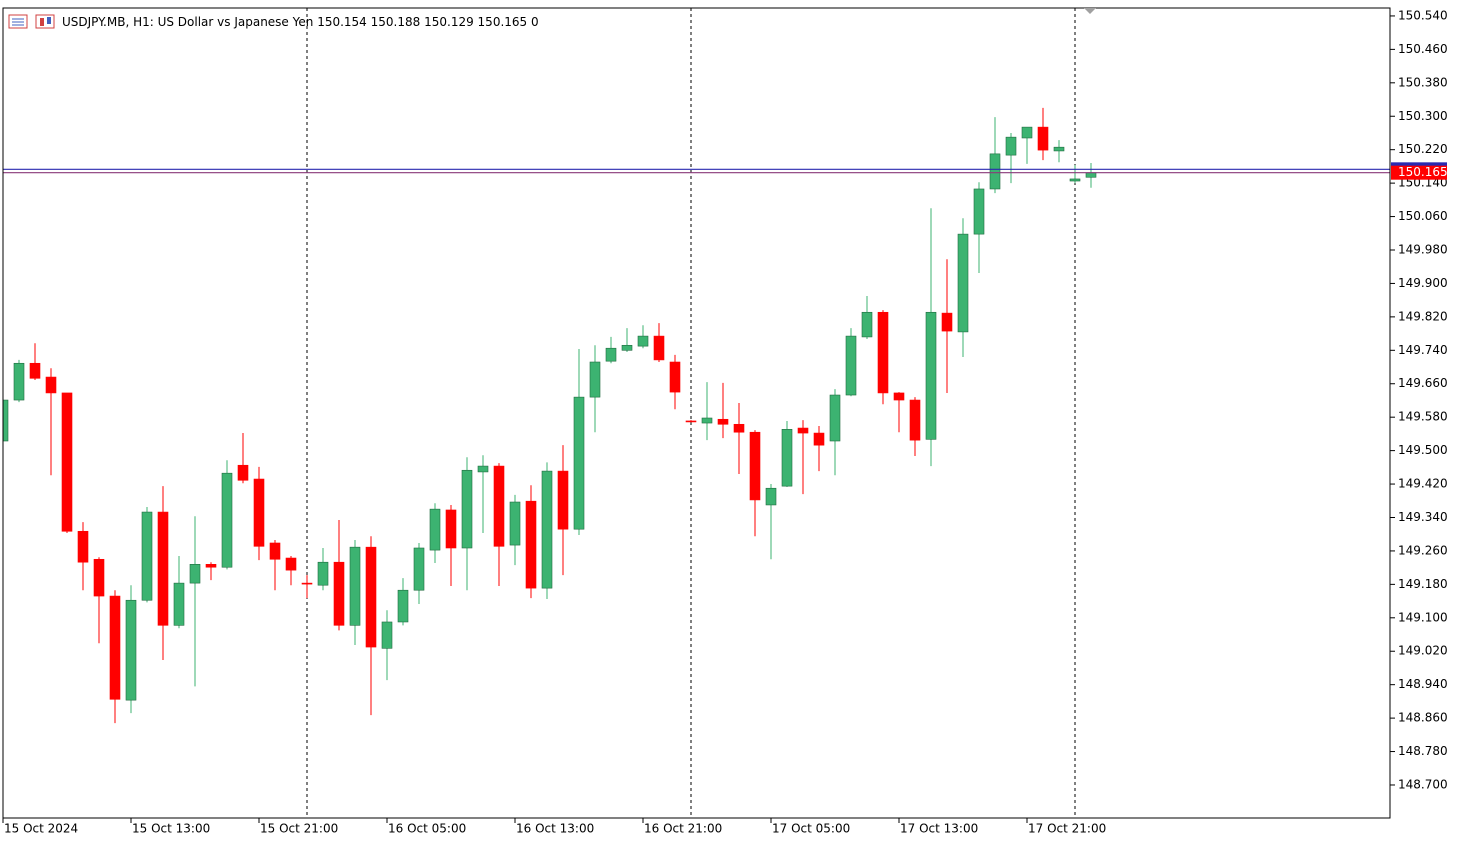 Image resolution: width=1463 pixels, height=845 pixels. I want to click on y-tick-label: 149.820, so click(1423, 316).